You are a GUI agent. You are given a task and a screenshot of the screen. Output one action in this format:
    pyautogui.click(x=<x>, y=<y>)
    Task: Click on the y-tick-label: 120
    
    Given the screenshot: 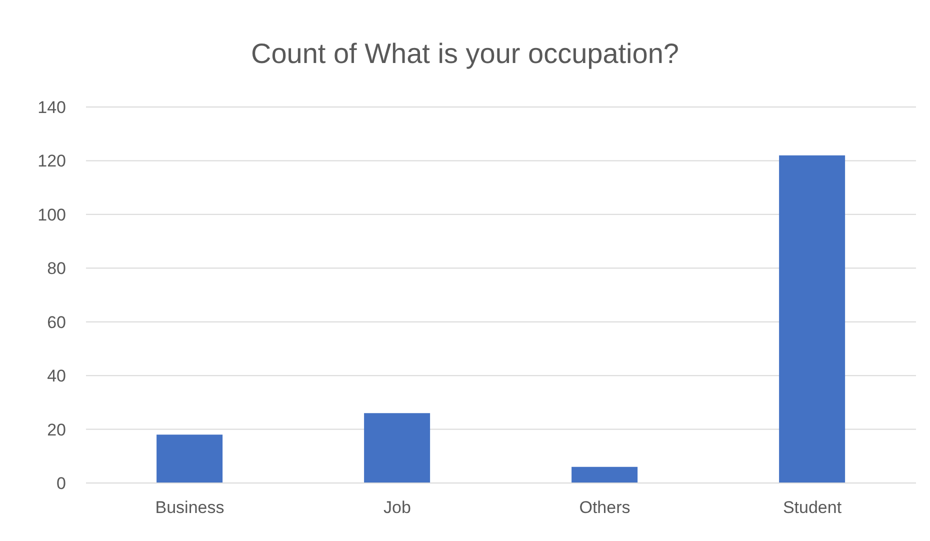 What is the action you would take?
    pyautogui.click(x=52, y=161)
    